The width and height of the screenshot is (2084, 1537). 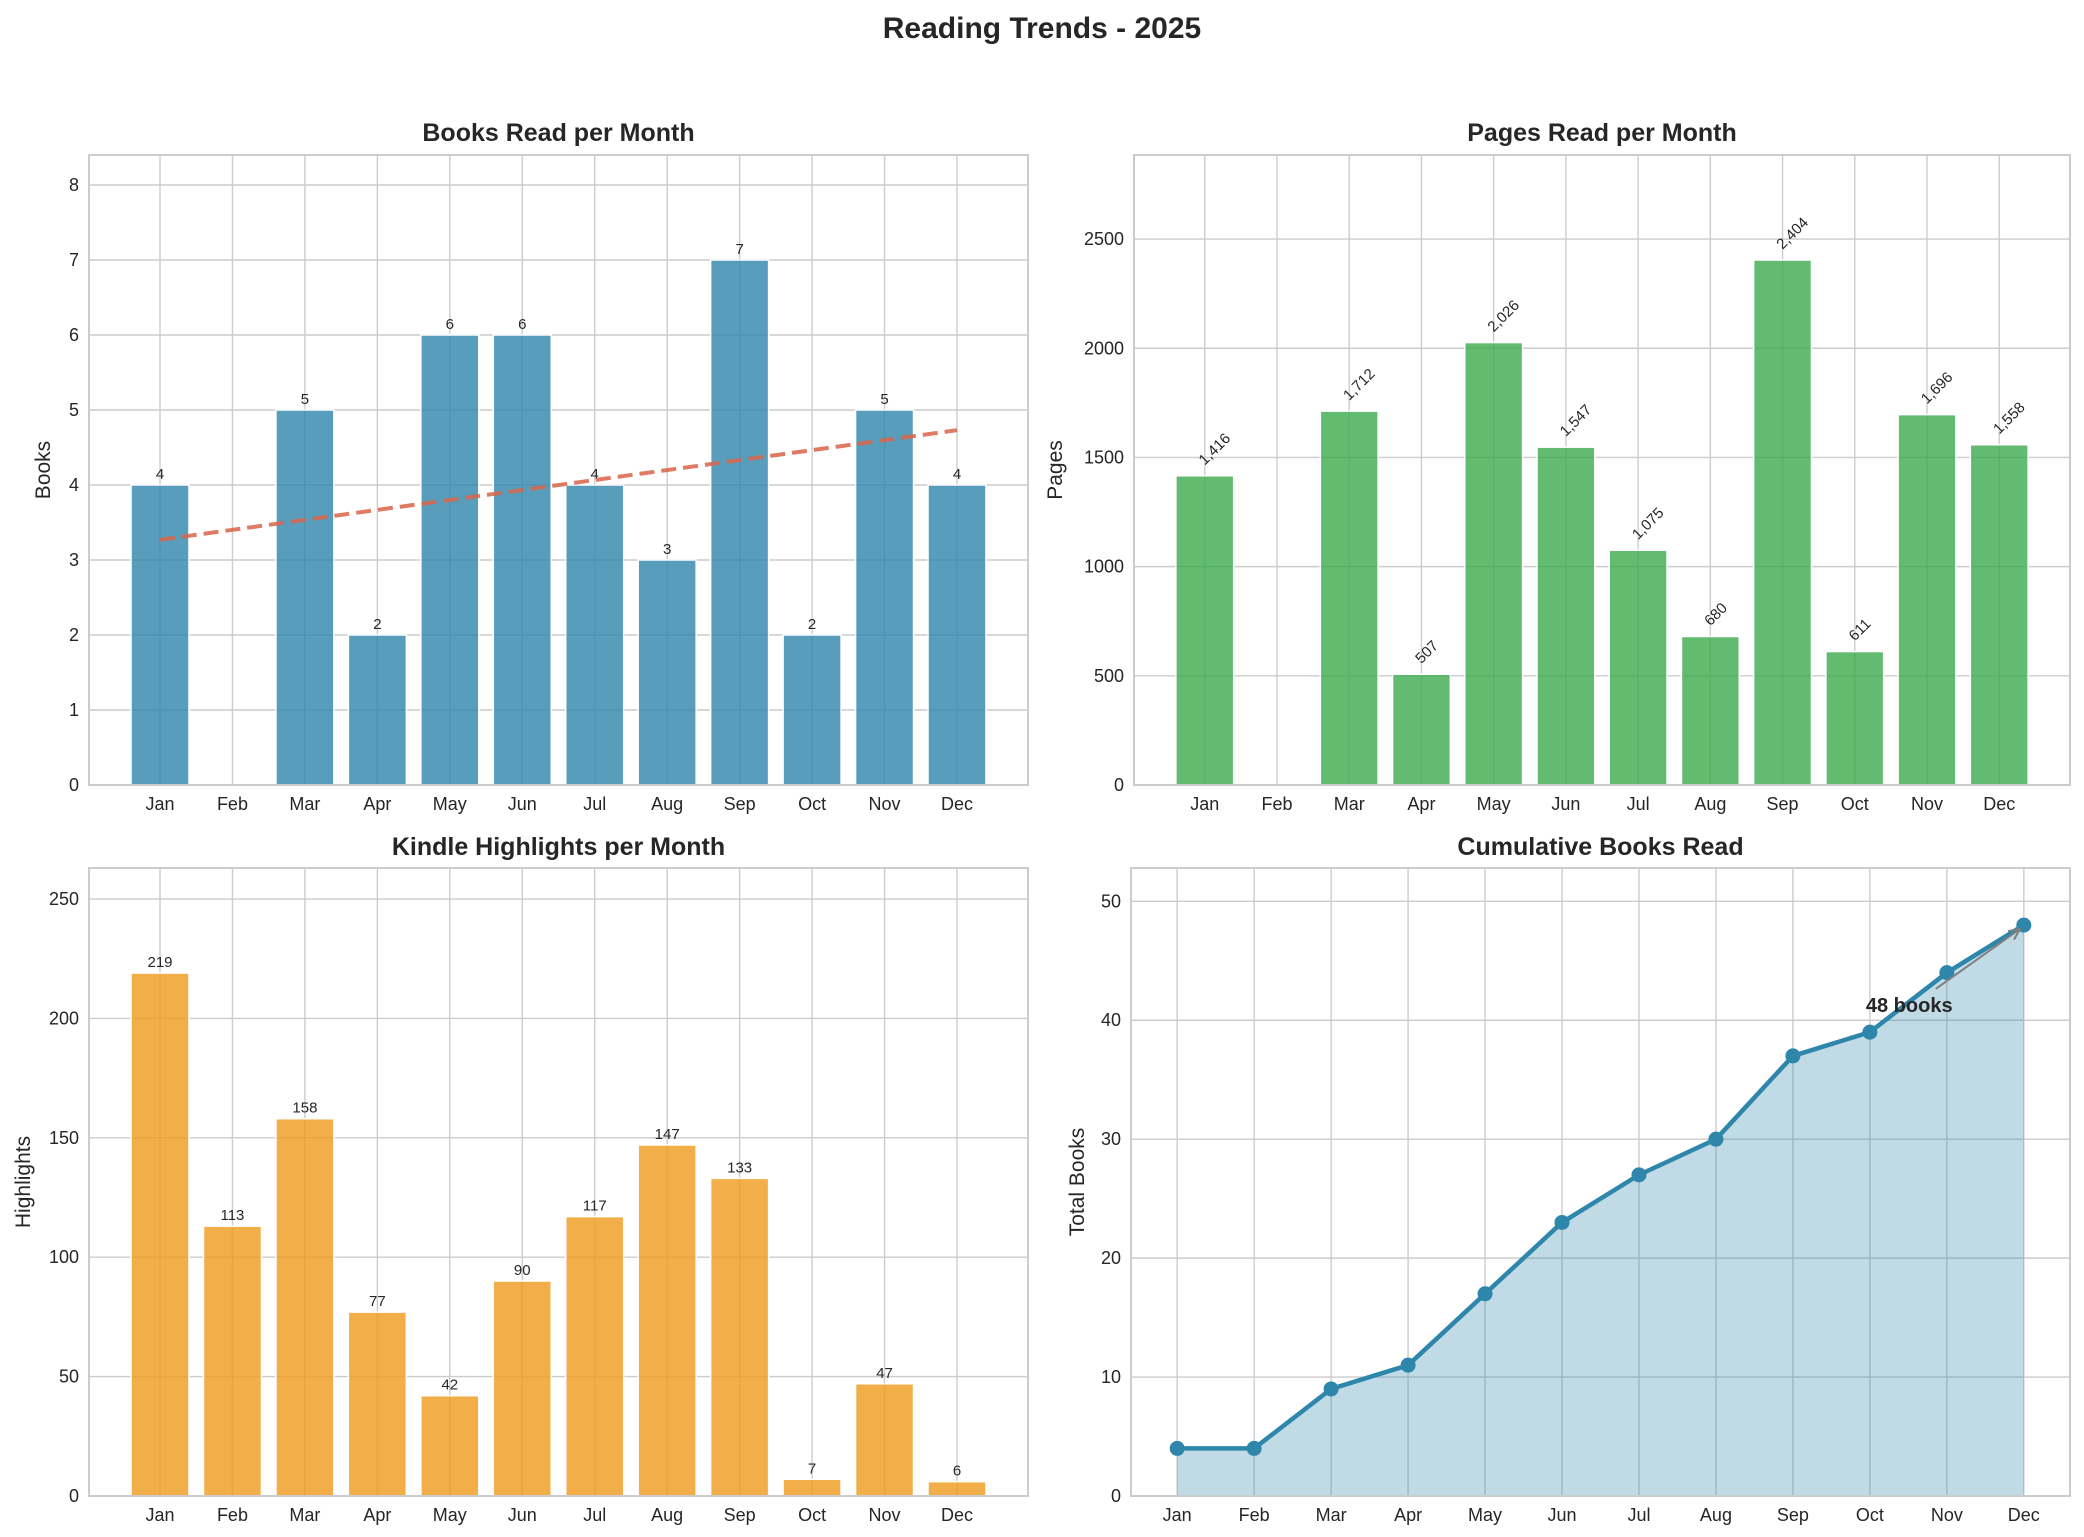 What do you see at coordinates (1937, 388) in the screenshot?
I see `data-label: 1,696` at bounding box center [1937, 388].